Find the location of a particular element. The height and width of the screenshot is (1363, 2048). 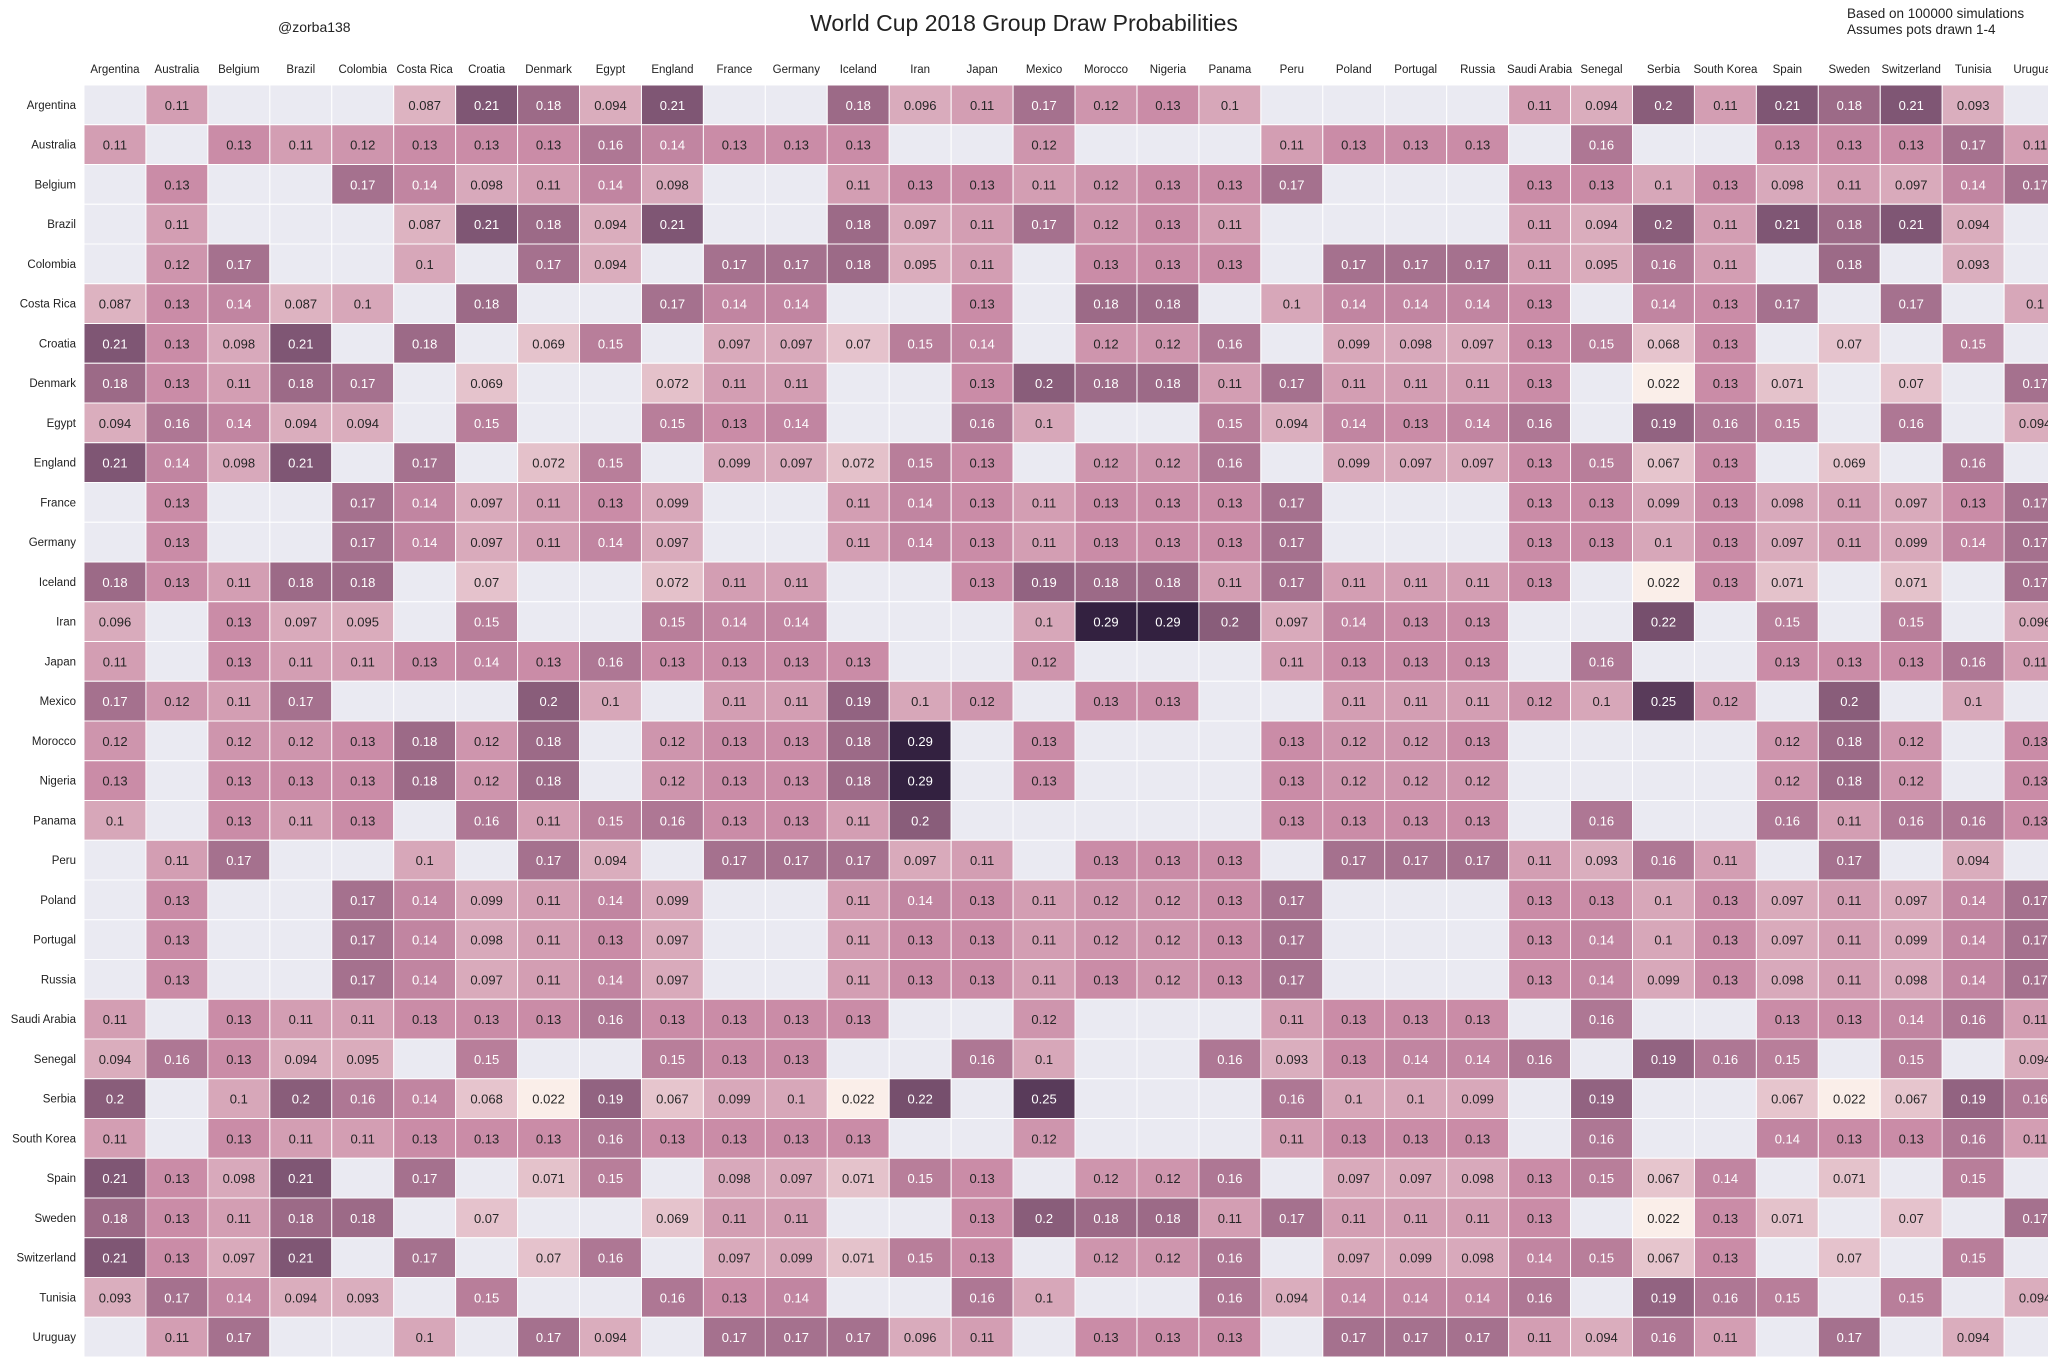

heatmap-value-label: 0.071 is located at coordinates (1787, 582).